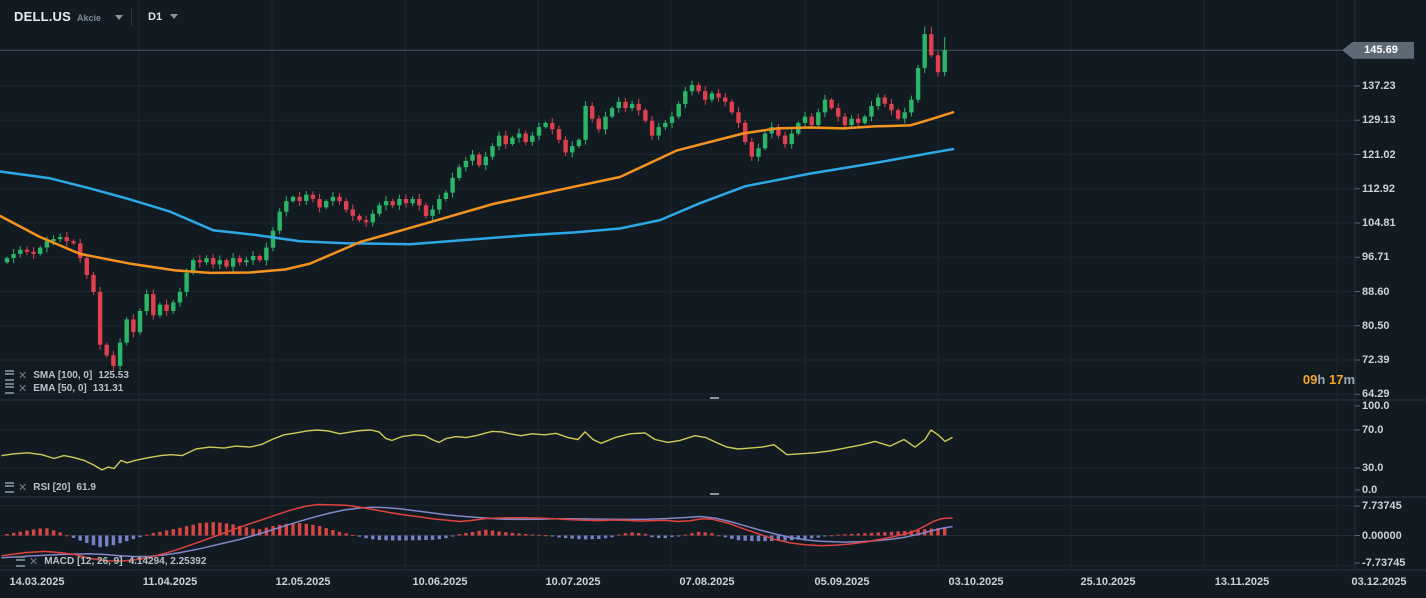 This screenshot has width=1426, height=598. I want to click on macd-tick-label: 0.00000, so click(1382, 535).